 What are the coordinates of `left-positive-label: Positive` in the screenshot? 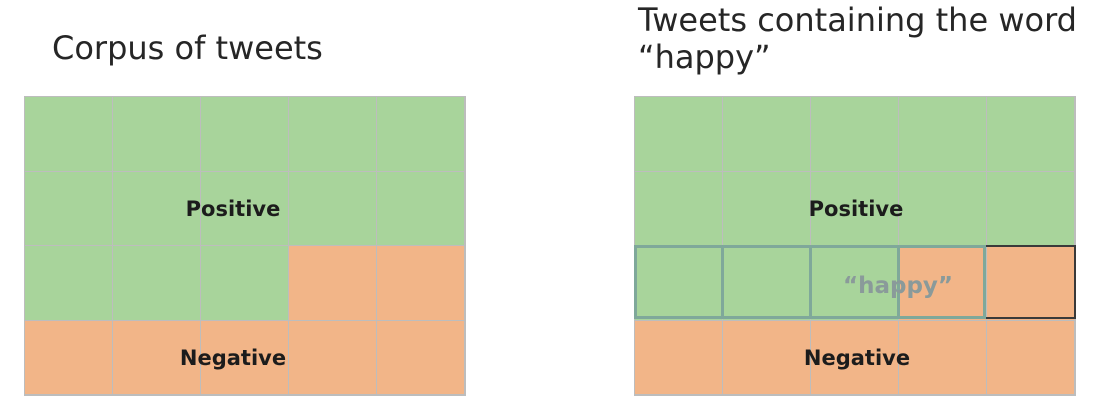 It's located at (233, 209).